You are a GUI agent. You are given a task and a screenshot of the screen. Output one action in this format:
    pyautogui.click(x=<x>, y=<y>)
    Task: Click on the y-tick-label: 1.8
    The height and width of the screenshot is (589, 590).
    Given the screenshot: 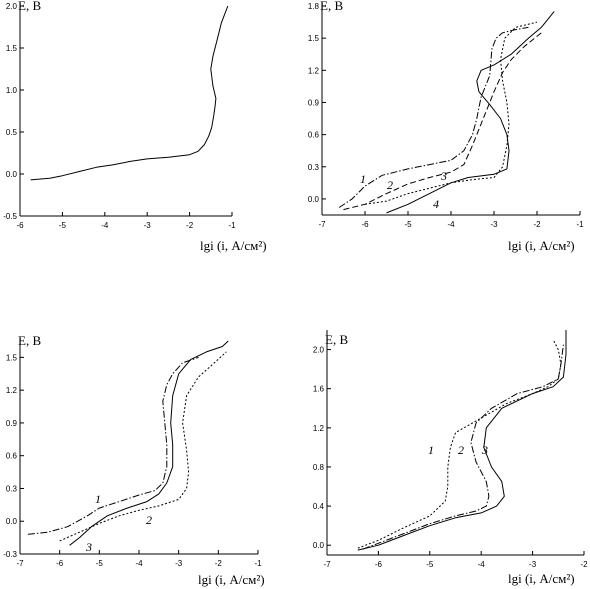 What is the action you would take?
    pyautogui.click(x=314, y=6)
    